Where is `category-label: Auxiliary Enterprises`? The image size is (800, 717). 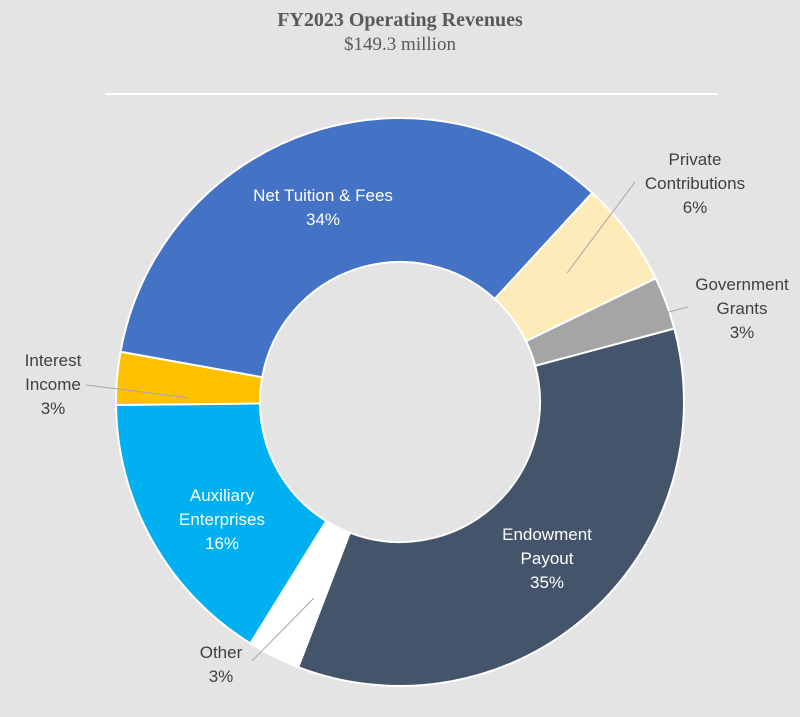
category-label: Auxiliary Enterprises is located at coordinates (222, 507).